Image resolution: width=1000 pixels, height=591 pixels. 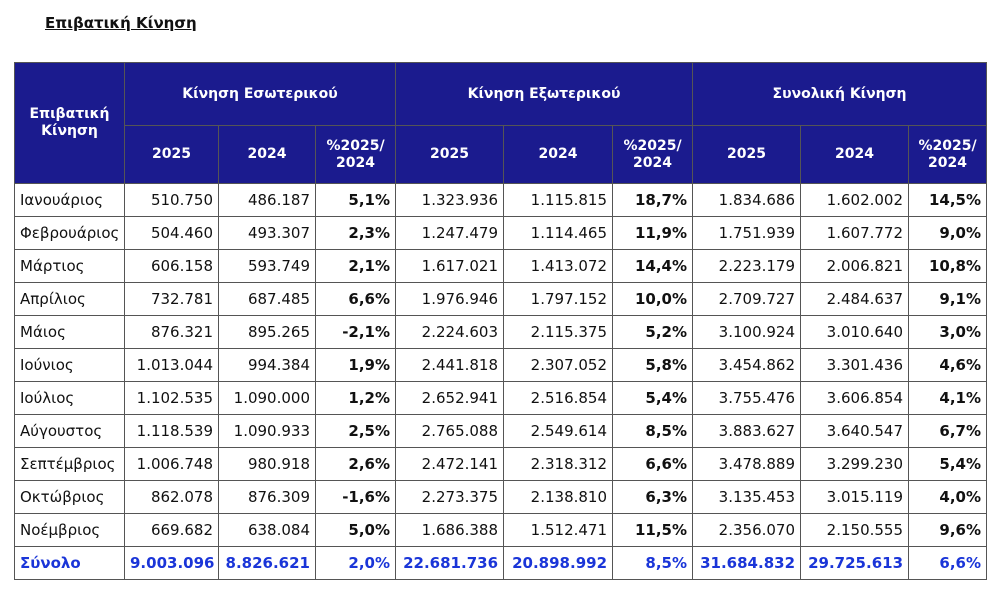 I want to click on value-cell: 2,1%, so click(x=355, y=266).